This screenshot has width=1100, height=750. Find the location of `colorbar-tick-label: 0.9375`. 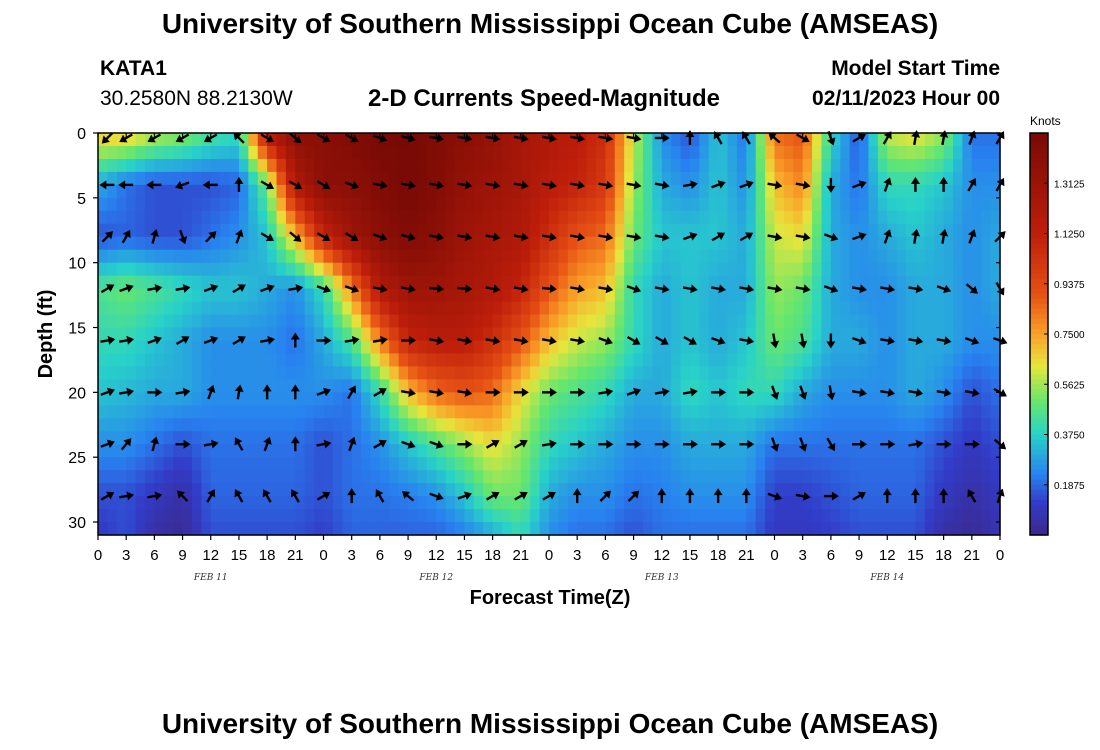

colorbar-tick-label: 0.9375 is located at coordinates (1069, 285).